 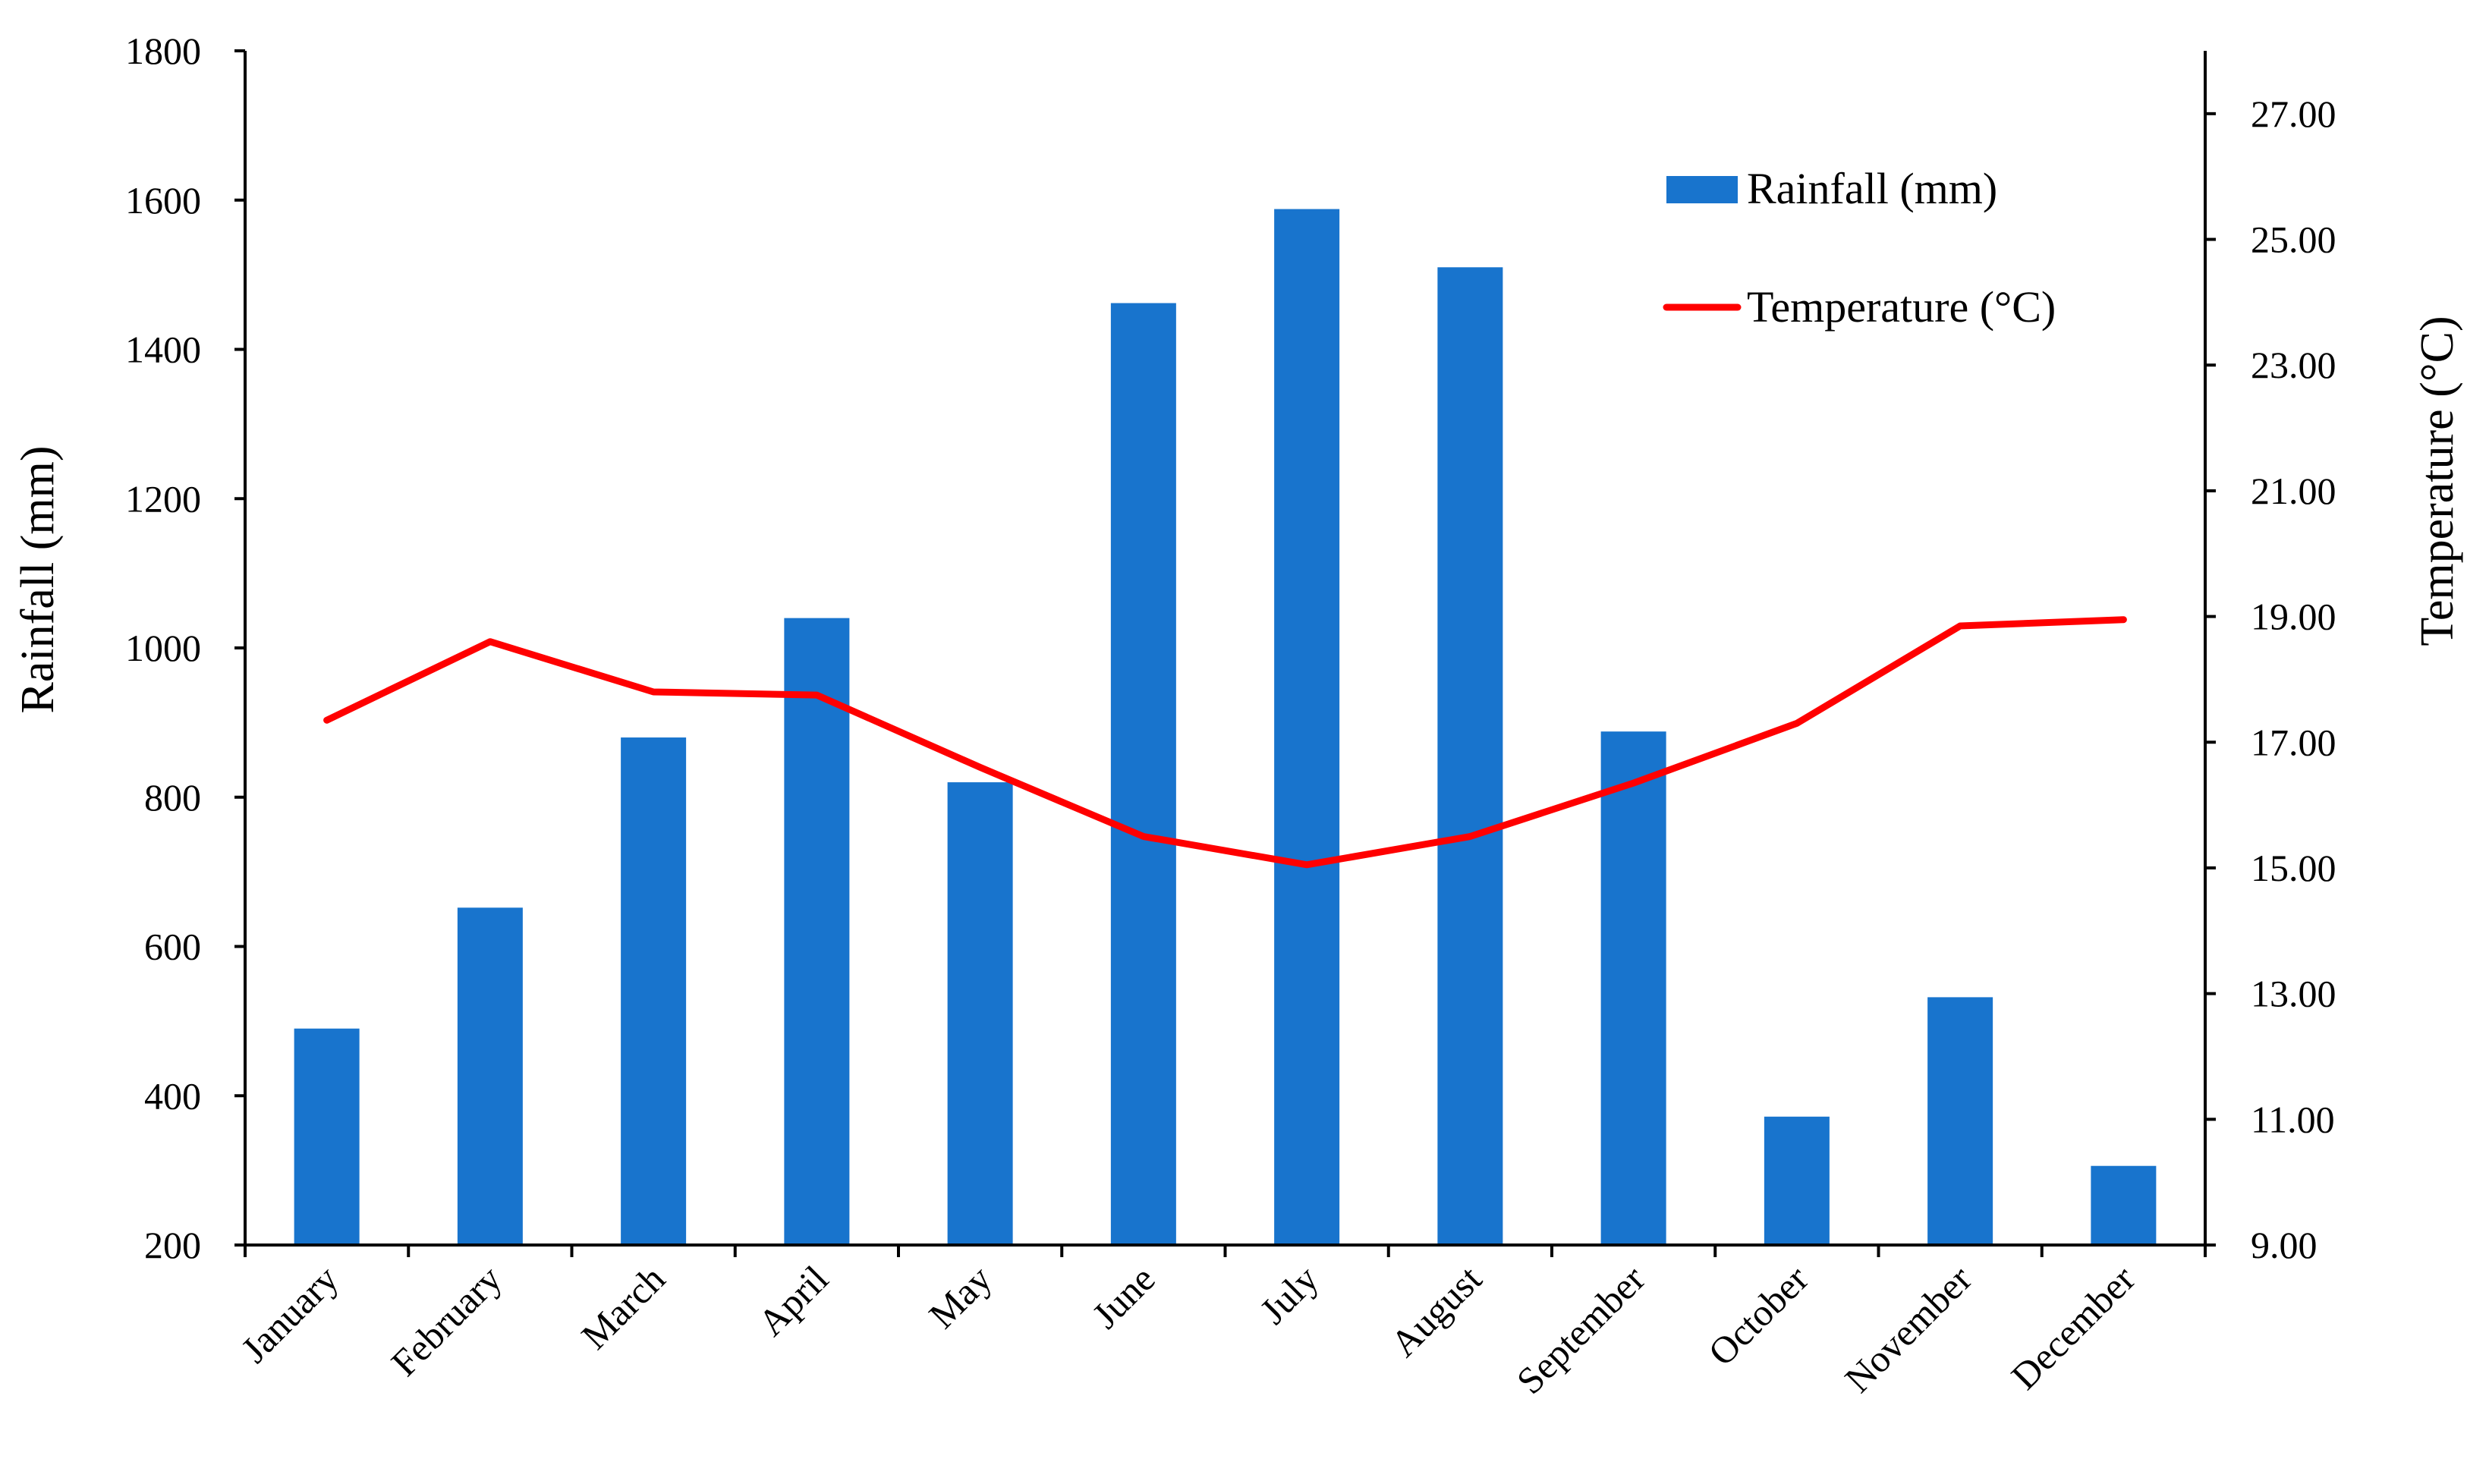 I want to click on bar-february, so click(x=490, y=1076).